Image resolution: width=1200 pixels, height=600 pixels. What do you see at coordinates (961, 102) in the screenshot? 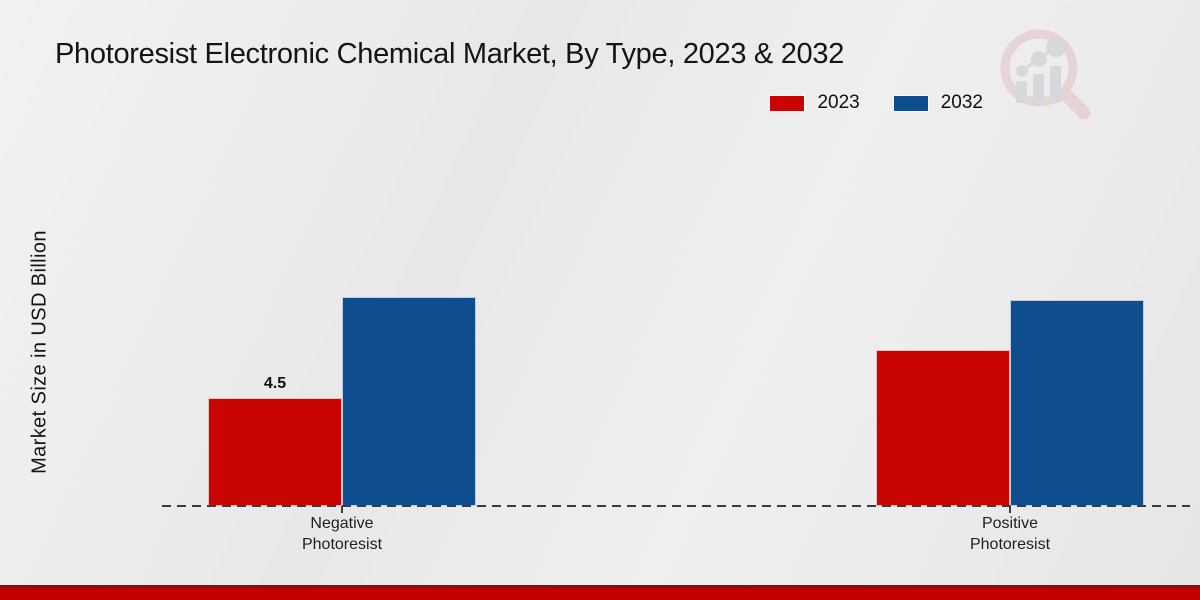
I see `legend-label: 2032` at bounding box center [961, 102].